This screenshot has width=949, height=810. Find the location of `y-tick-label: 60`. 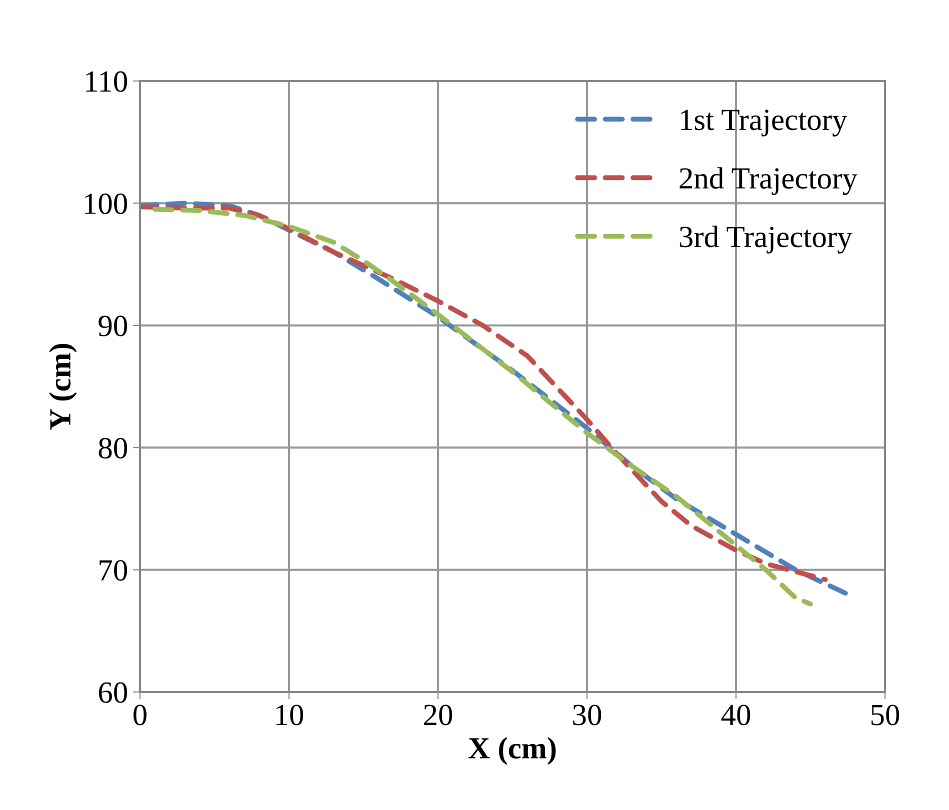

y-tick-label: 60 is located at coordinates (113, 692).